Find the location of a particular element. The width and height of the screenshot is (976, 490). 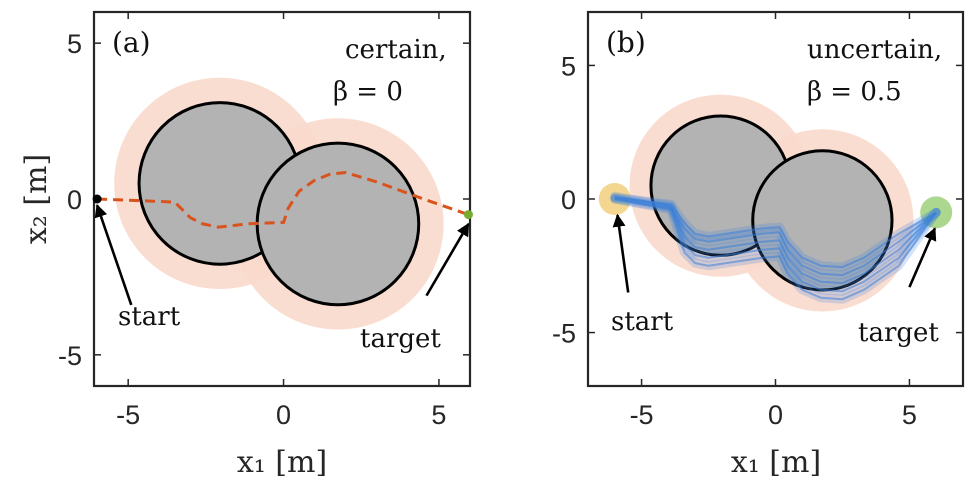

y-tick-label-b: 0 is located at coordinates (568, 200).